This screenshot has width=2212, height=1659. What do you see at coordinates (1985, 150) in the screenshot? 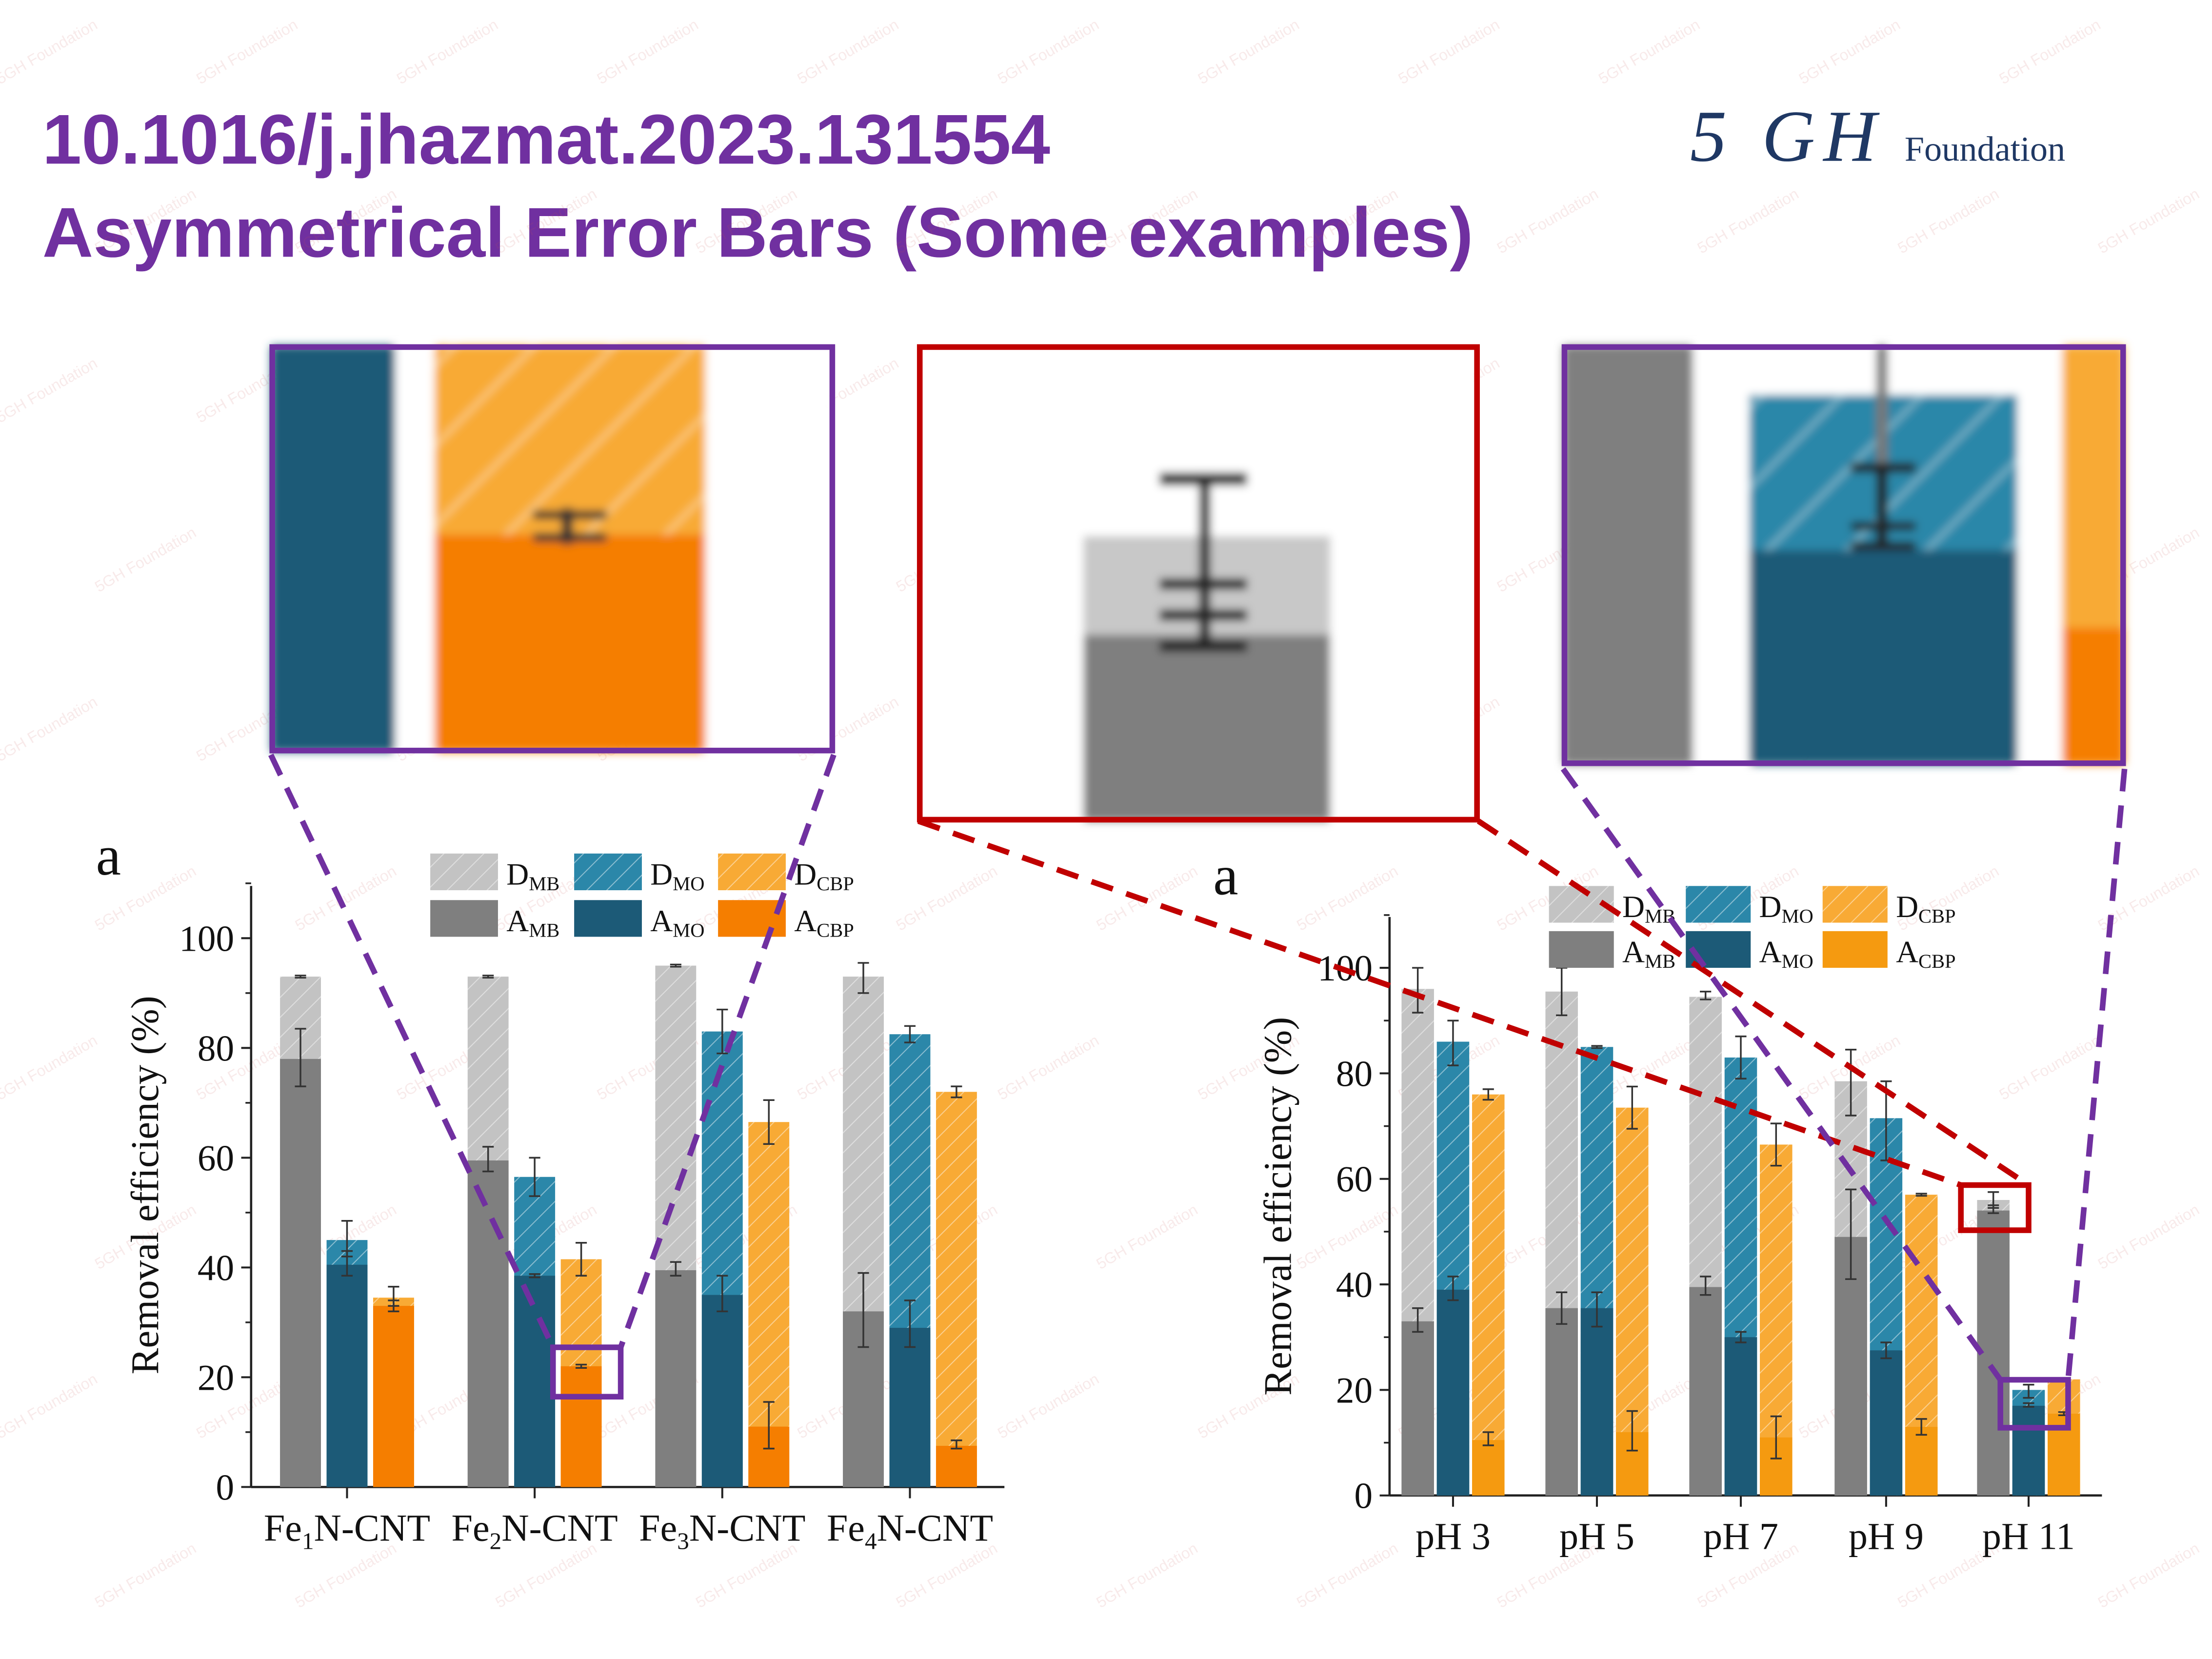
I see `logo-word: Foundation` at bounding box center [1985, 150].